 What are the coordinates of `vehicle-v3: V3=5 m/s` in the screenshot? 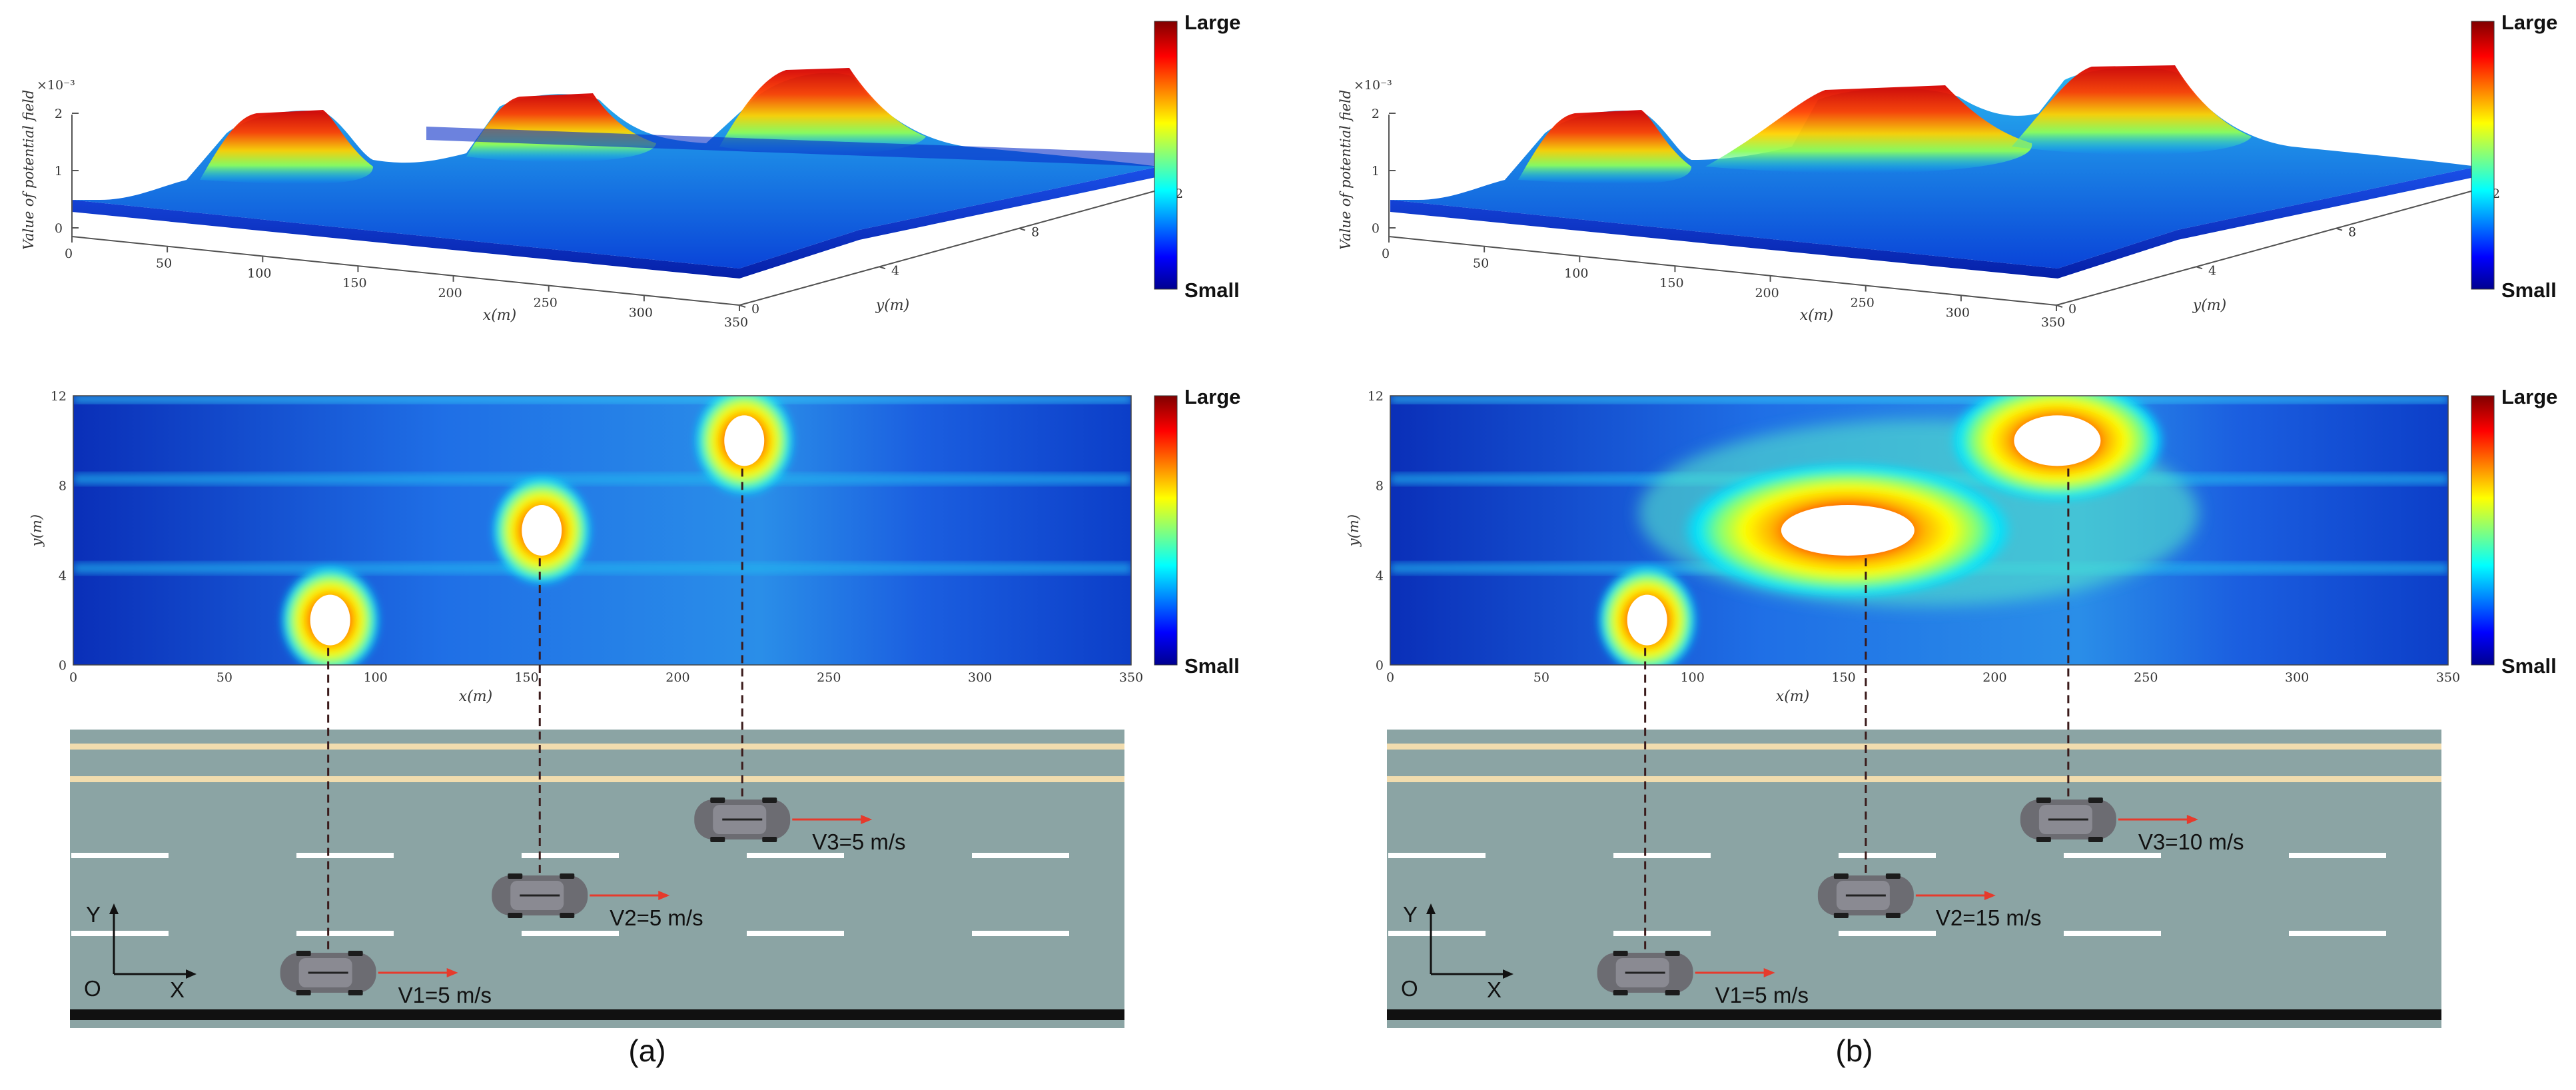 It's located at (800, 661).